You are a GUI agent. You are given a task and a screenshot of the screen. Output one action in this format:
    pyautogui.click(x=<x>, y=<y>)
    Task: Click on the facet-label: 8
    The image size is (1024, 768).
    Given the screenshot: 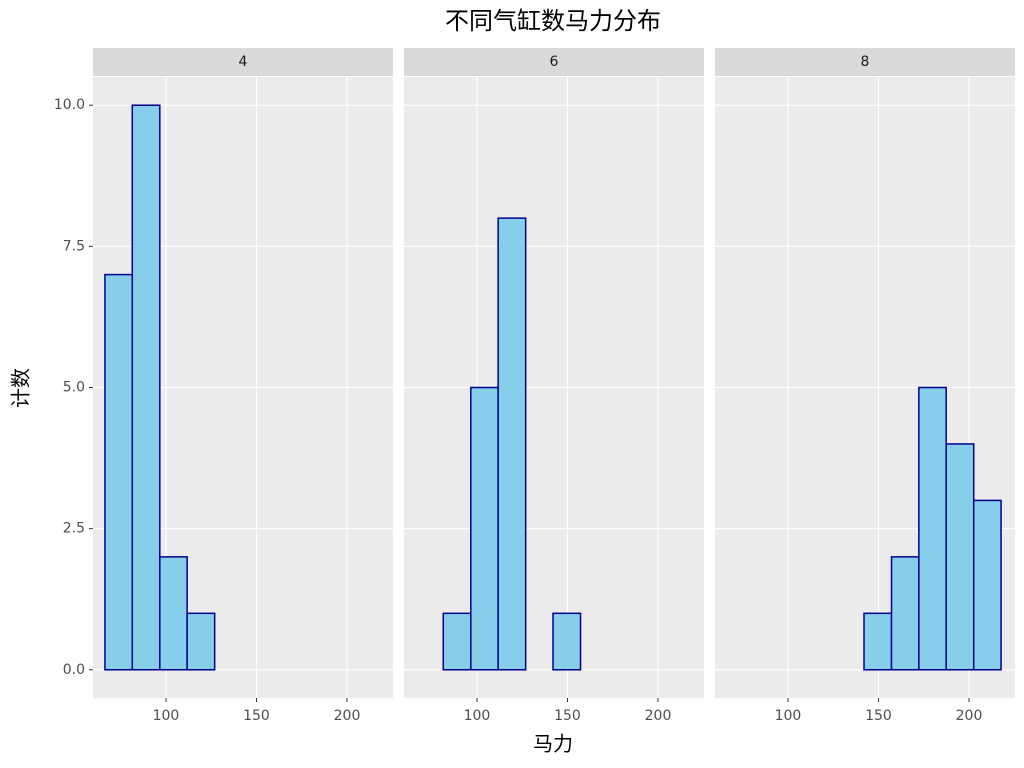 What is the action you would take?
    pyautogui.click(x=865, y=62)
    